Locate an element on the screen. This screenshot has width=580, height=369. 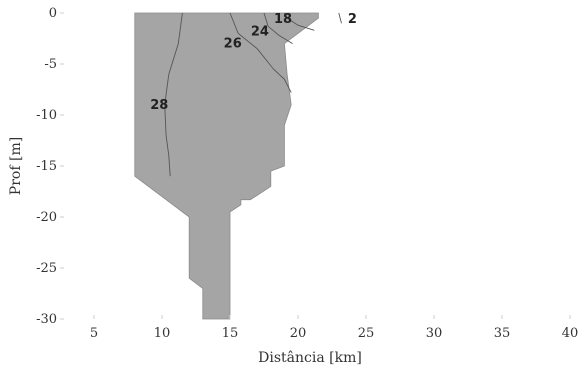
contour-label: 26 is located at coordinates (233, 44).